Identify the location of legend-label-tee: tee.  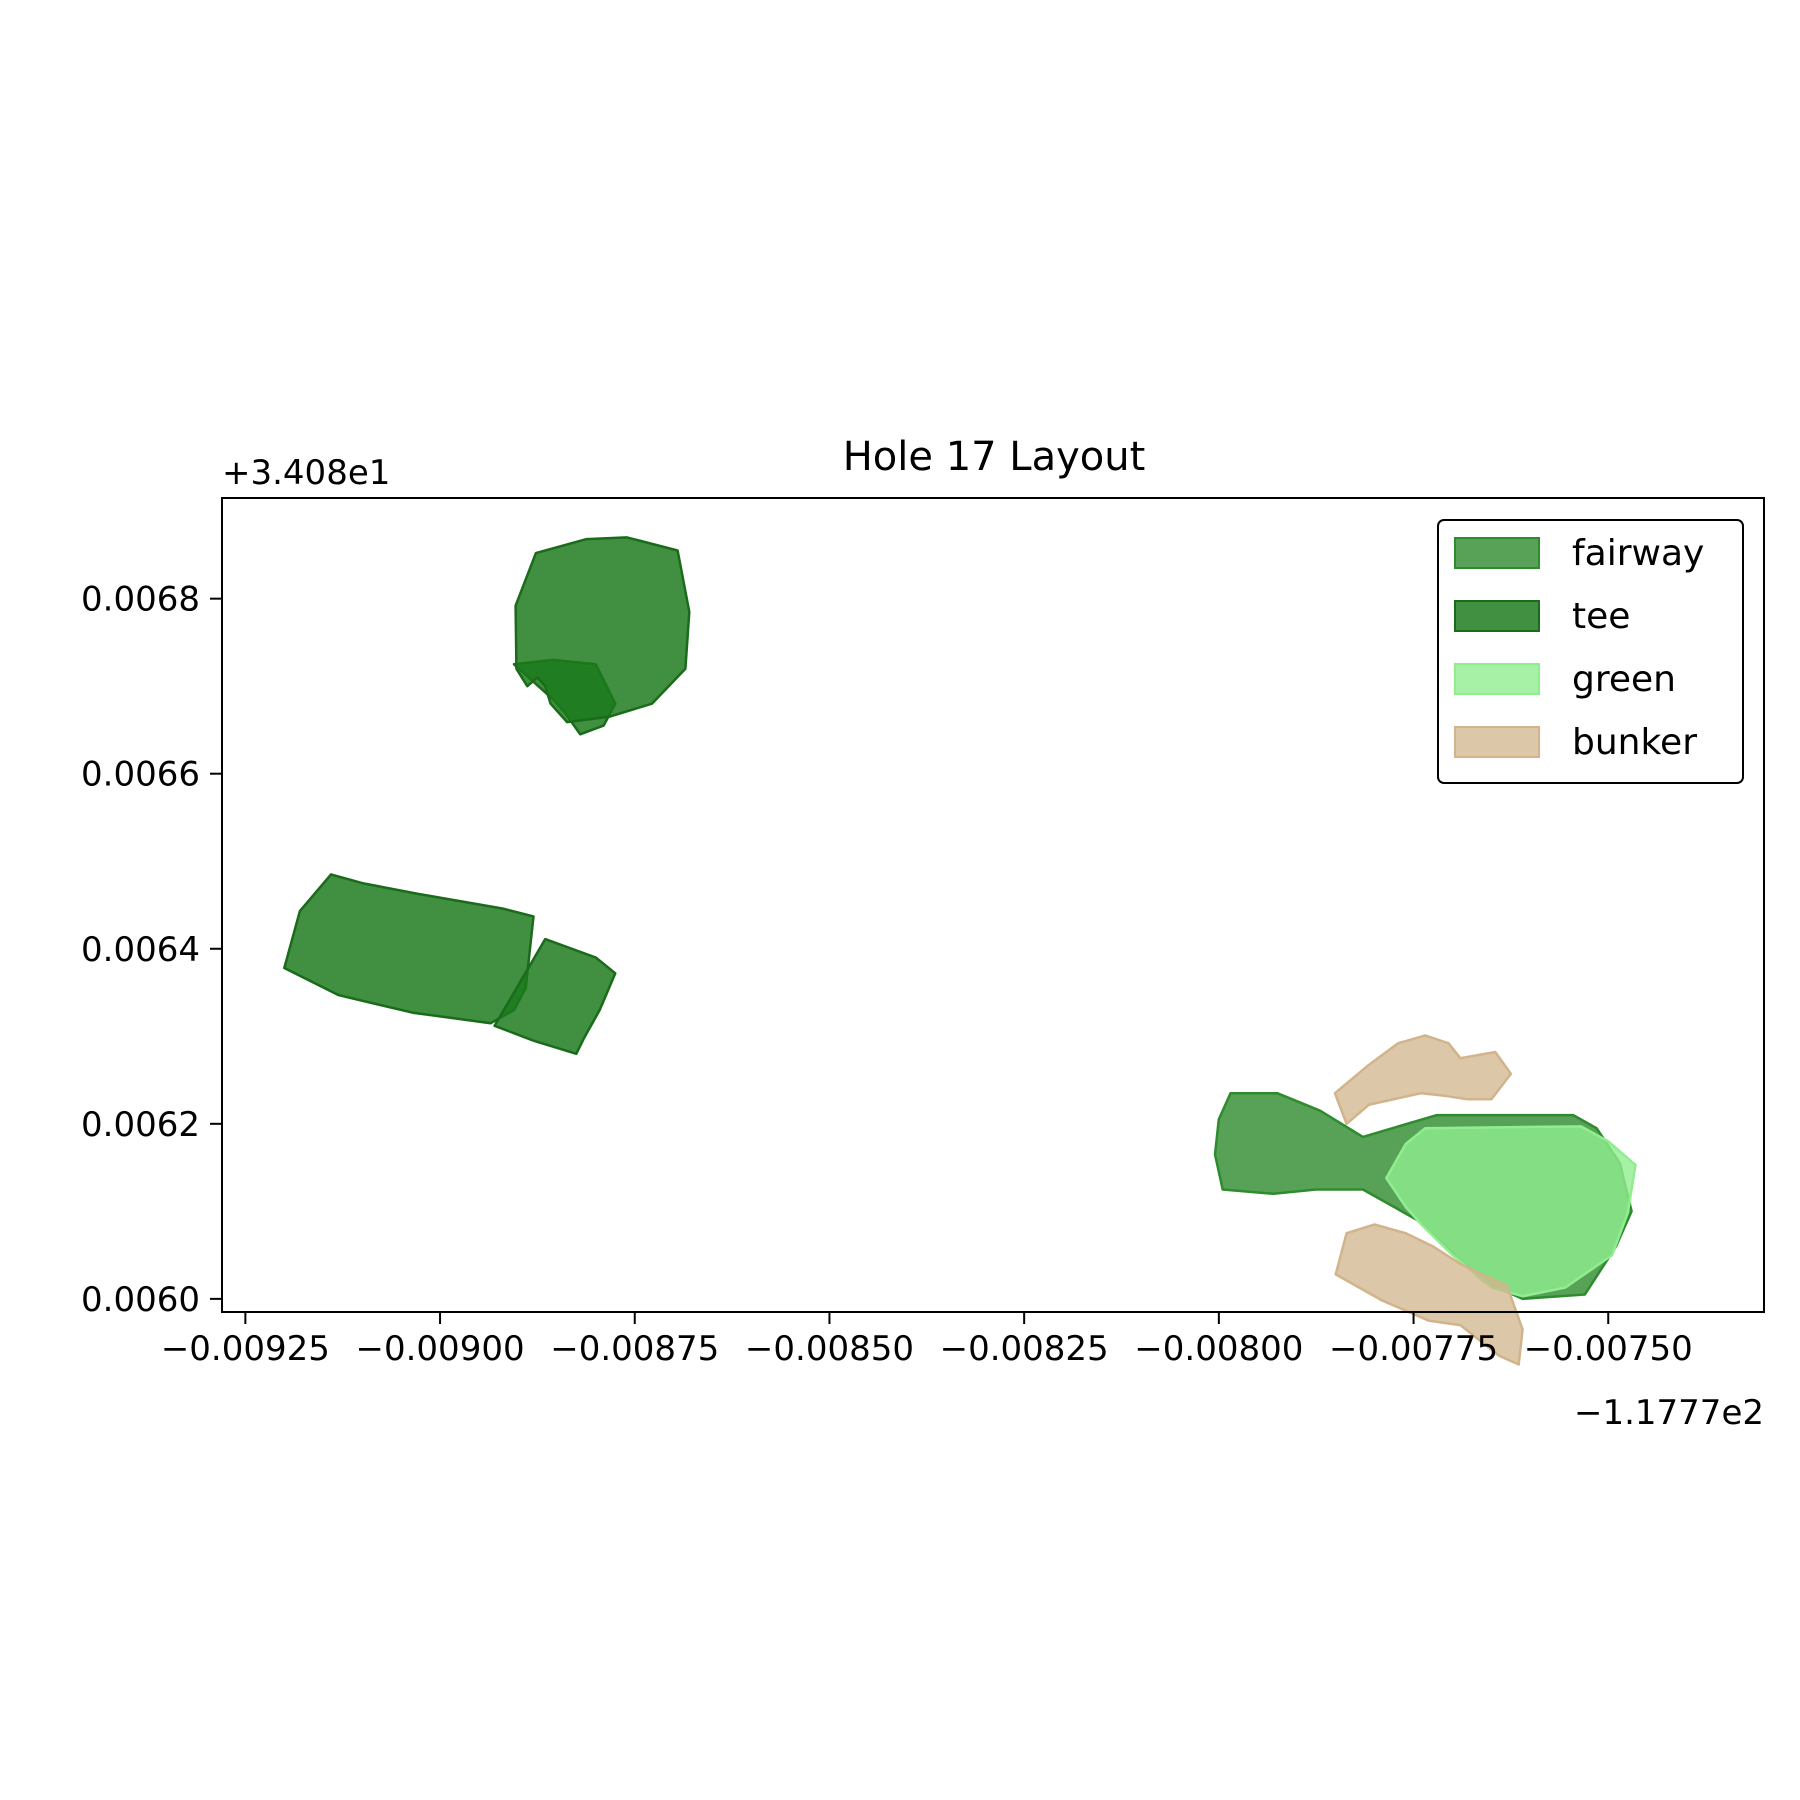
(1601, 616).